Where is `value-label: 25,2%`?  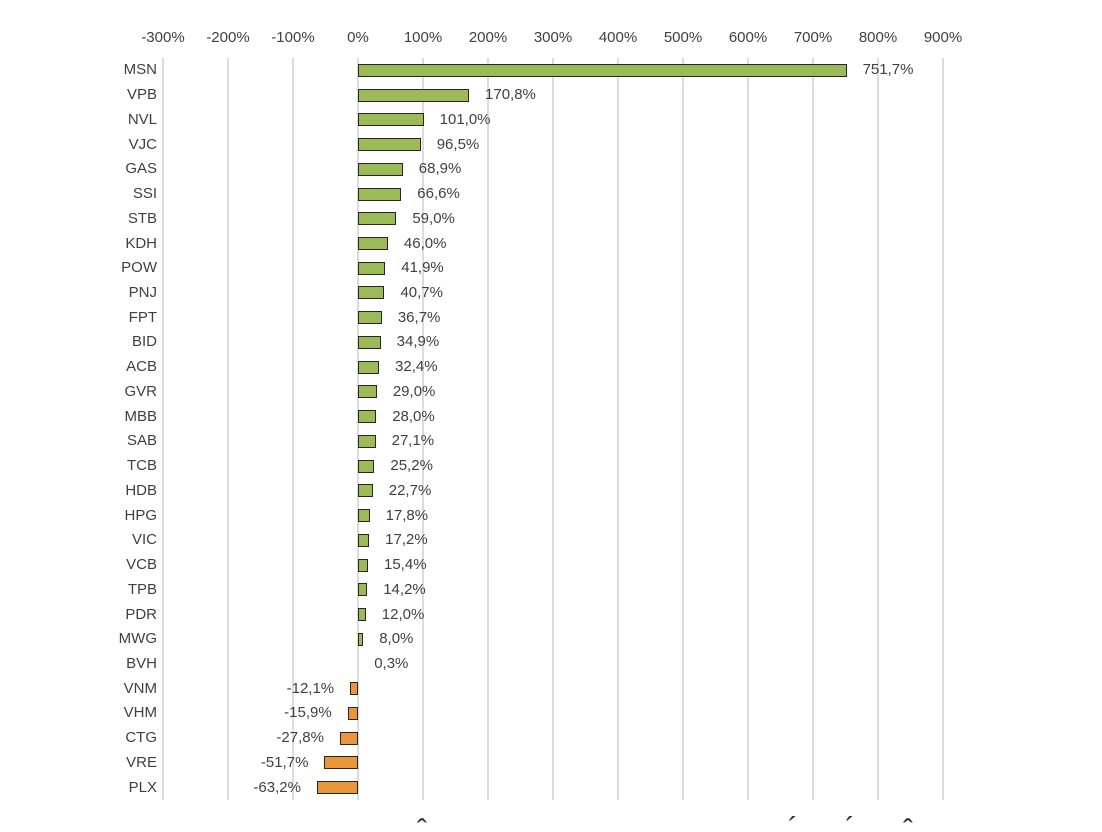 value-label: 25,2% is located at coordinates (411, 466).